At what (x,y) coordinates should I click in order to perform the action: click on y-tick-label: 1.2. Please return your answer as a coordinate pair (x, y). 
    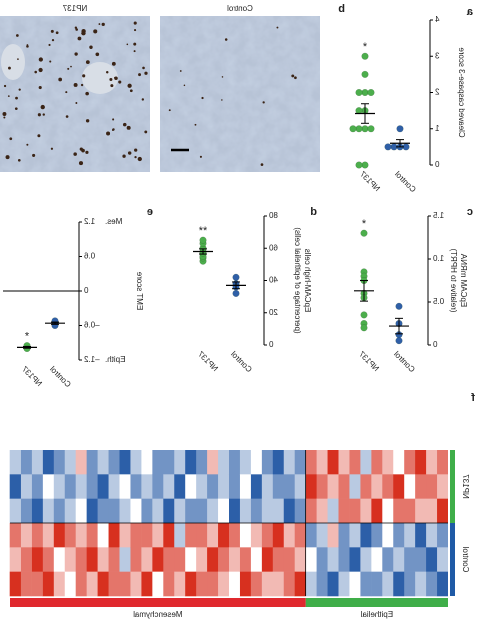
    Looking at the image, I should click on (89, 221).